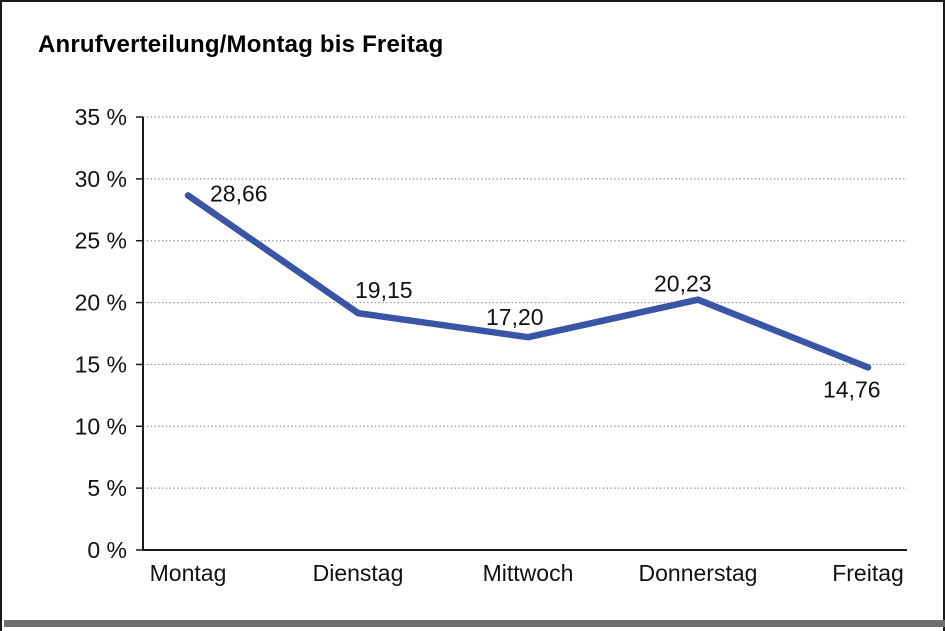 Image resolution: width=945 pixels, height=631 pixels. What do you see at coordinates (101, 364) in the screenshot?
I see `y-tick-label-15: 15 %` at bounding box center [101, 364].